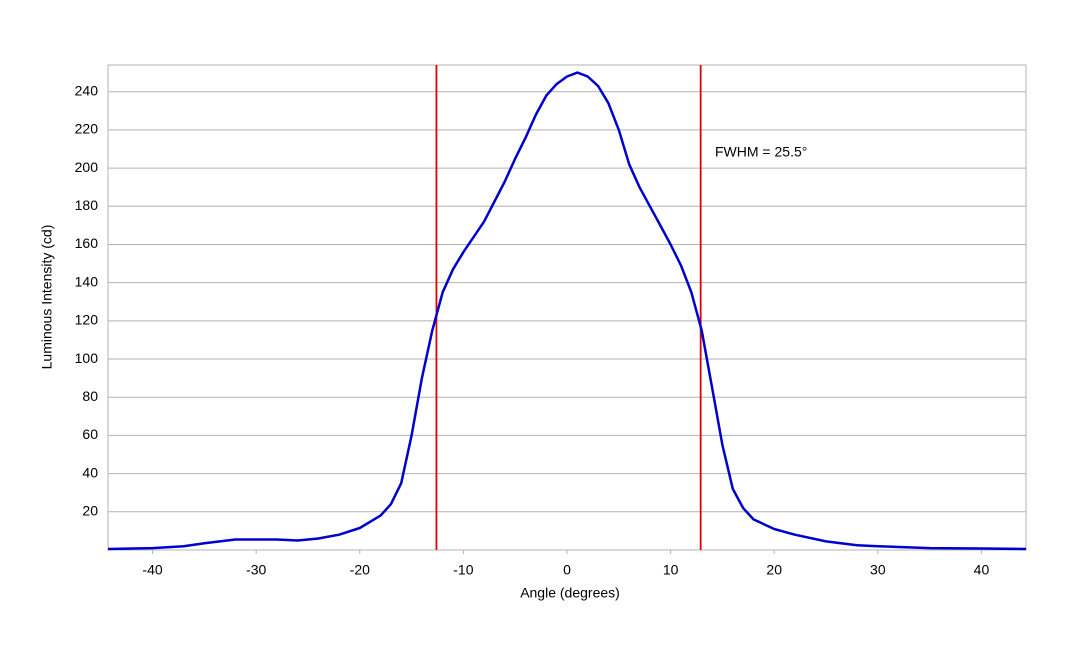 Image resolution: width=1080 pixels, height=648 pixels. What do you see at coordinates (152, 570) in the screenshot?
I see `x-tick-label: -40` at bounding box center [152, 570].